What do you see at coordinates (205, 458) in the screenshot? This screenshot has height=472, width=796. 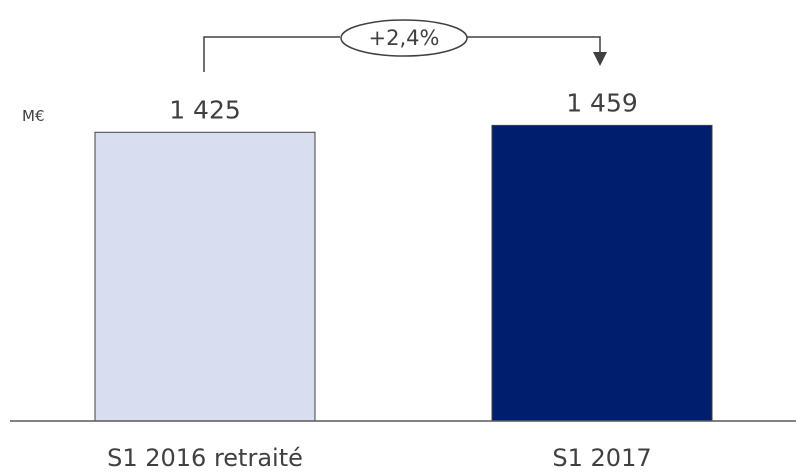 I see `category-label-s1-2016: S1 2016 retraité` at bounding box center [205, 458].